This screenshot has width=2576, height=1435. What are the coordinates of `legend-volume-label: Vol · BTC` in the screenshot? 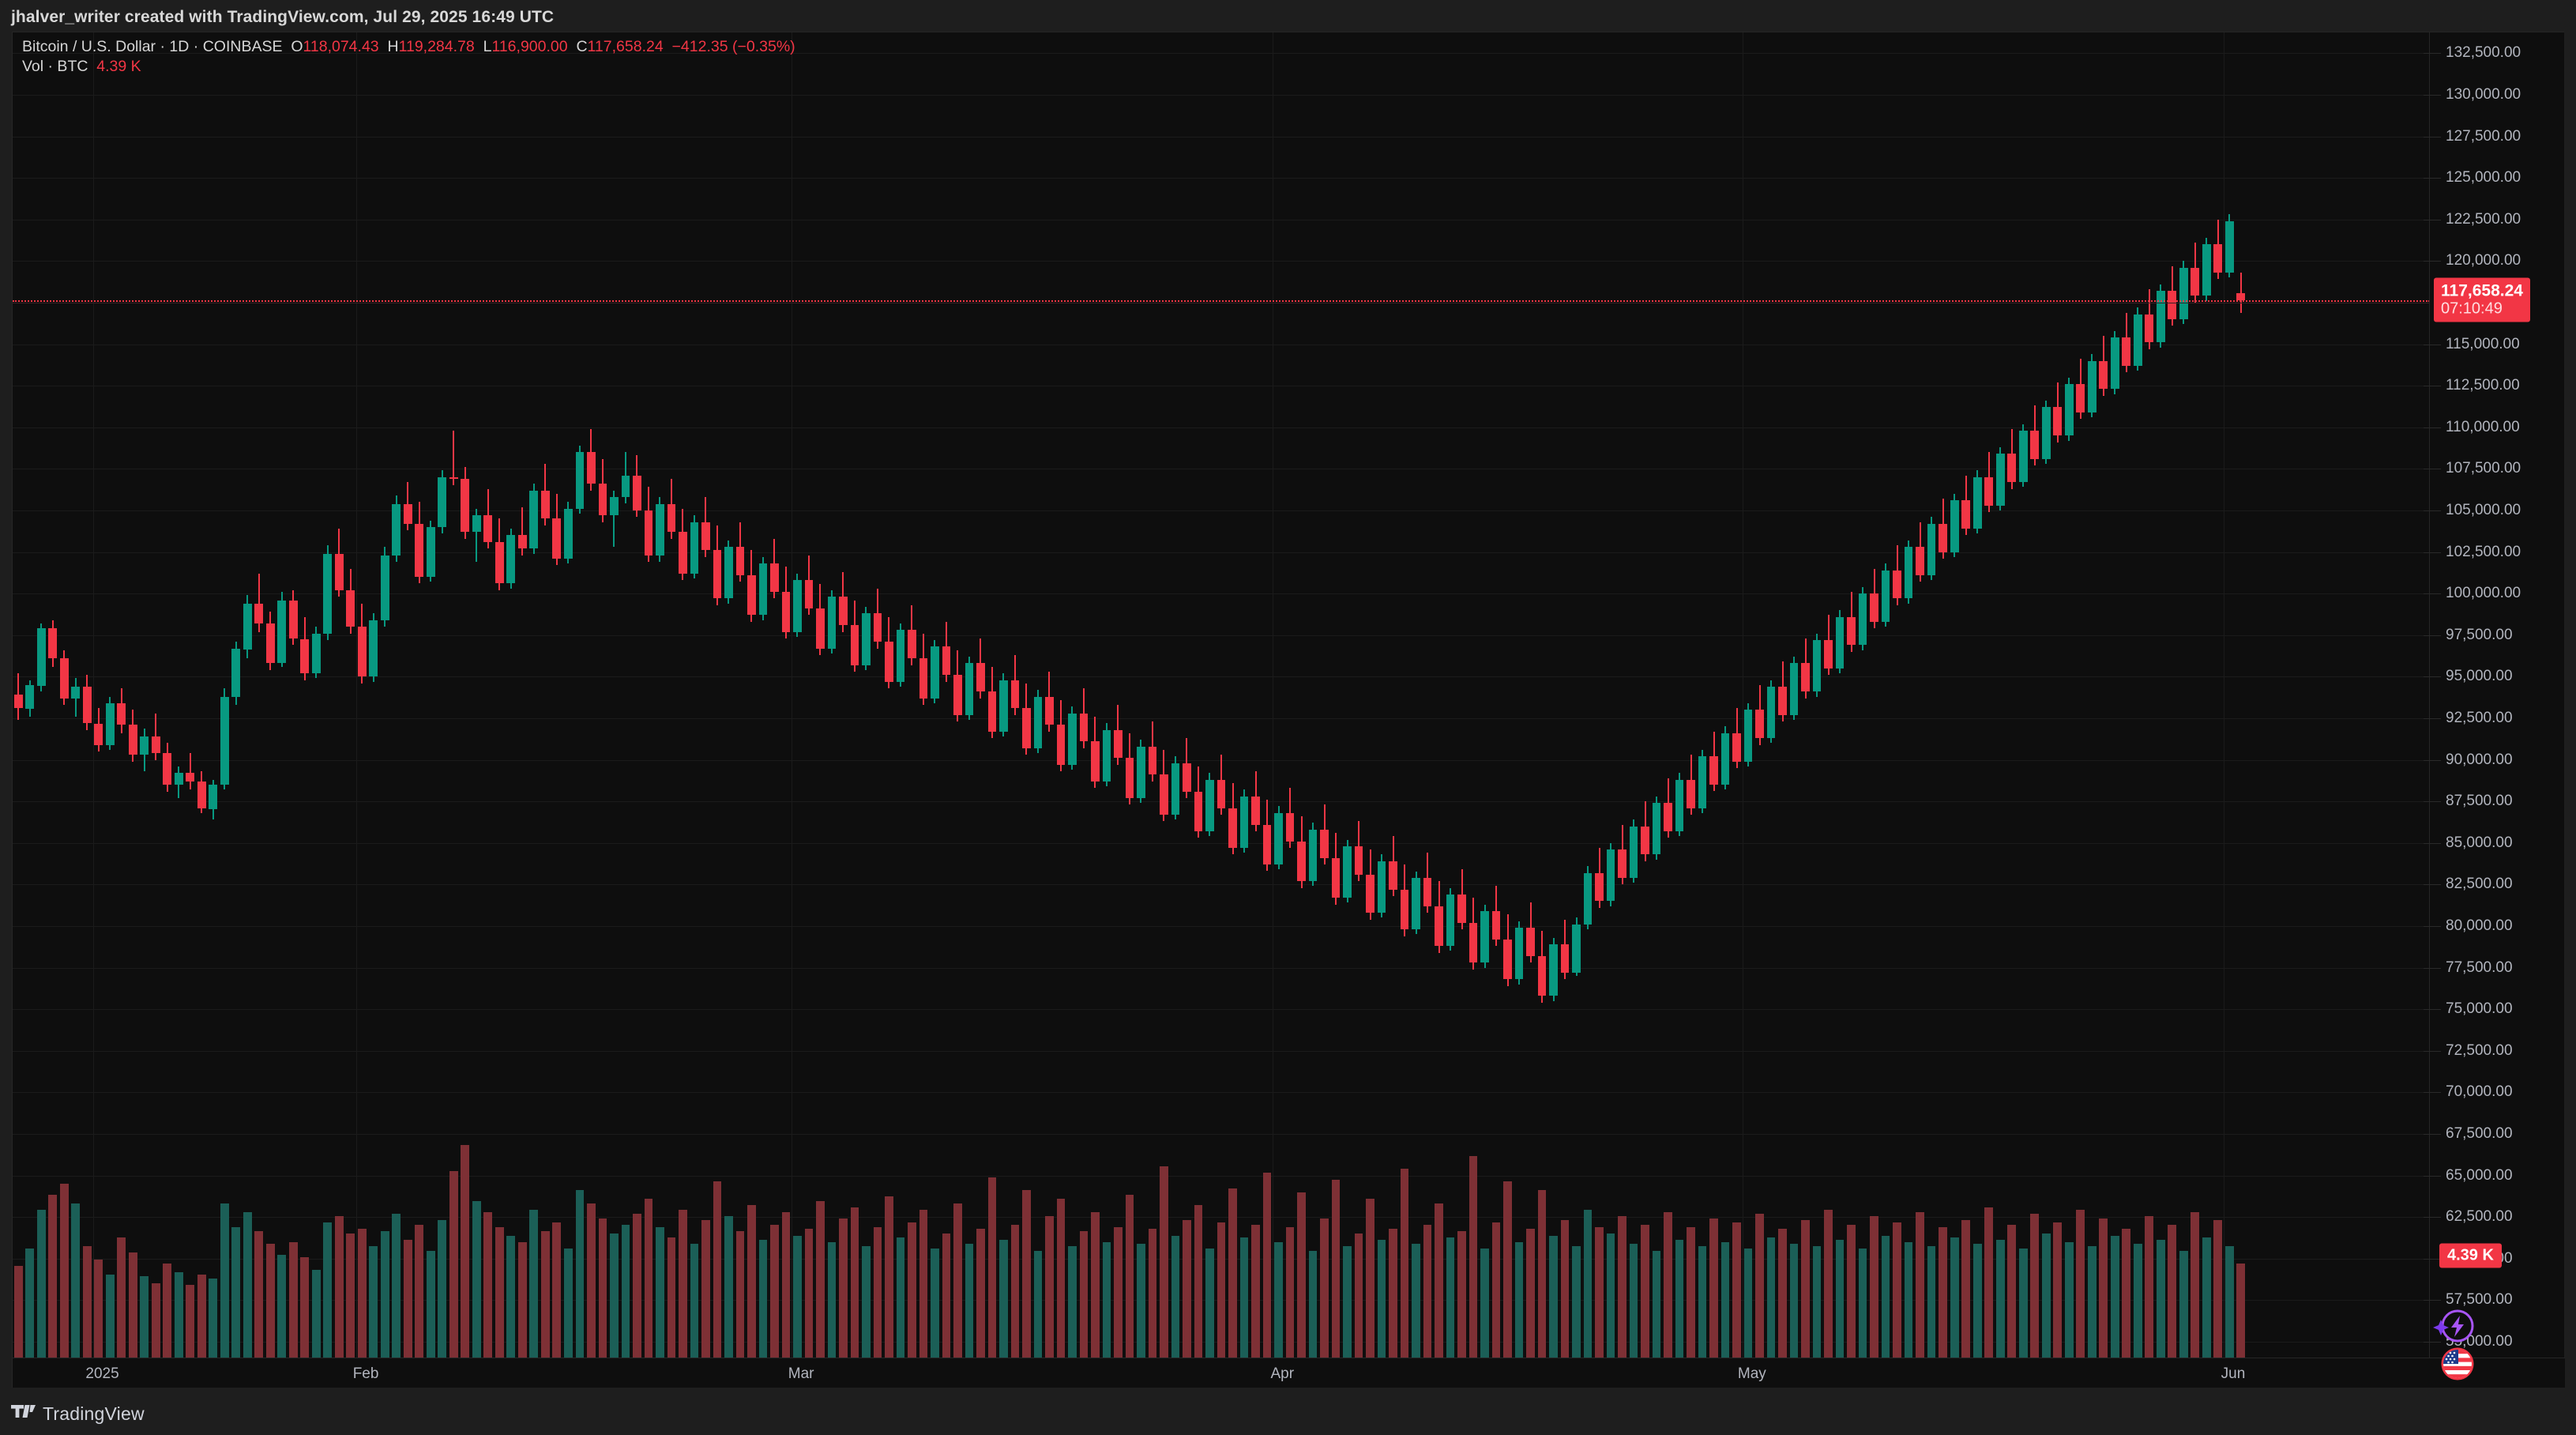 It's located at (55, 66).